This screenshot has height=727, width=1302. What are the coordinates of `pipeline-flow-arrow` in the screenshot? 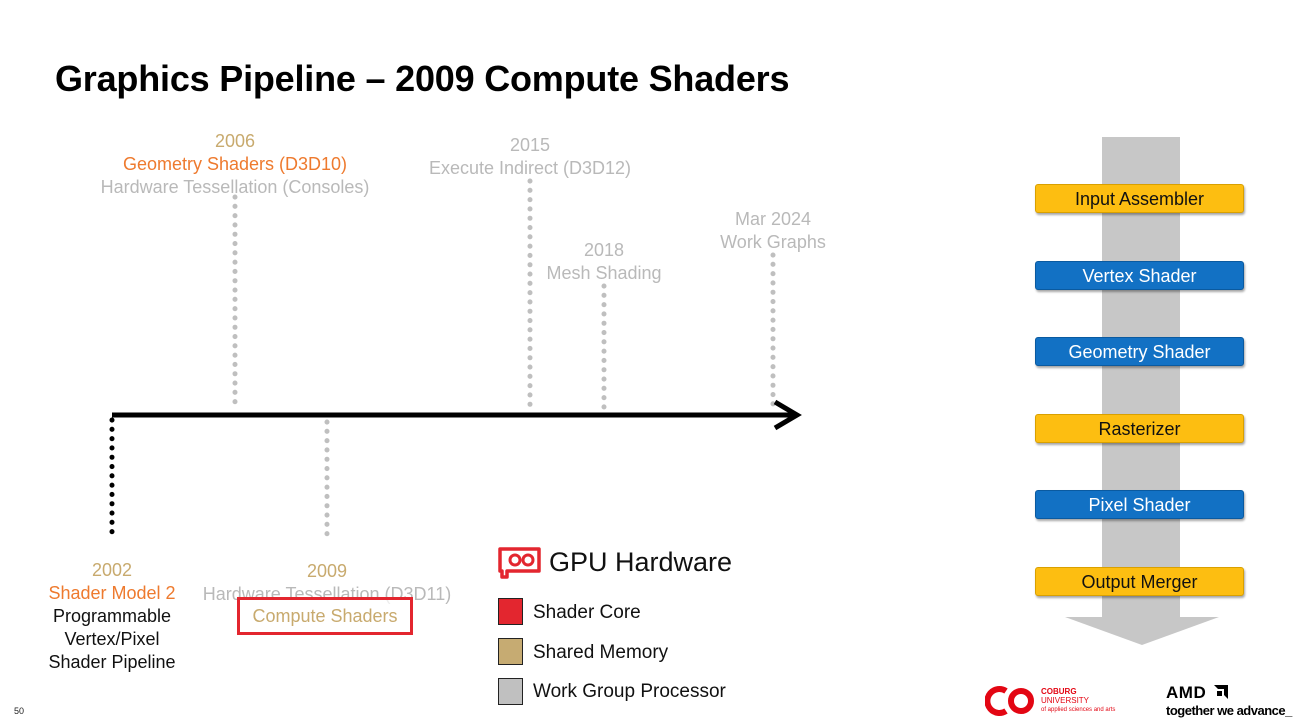 It's located at (1142, 391).